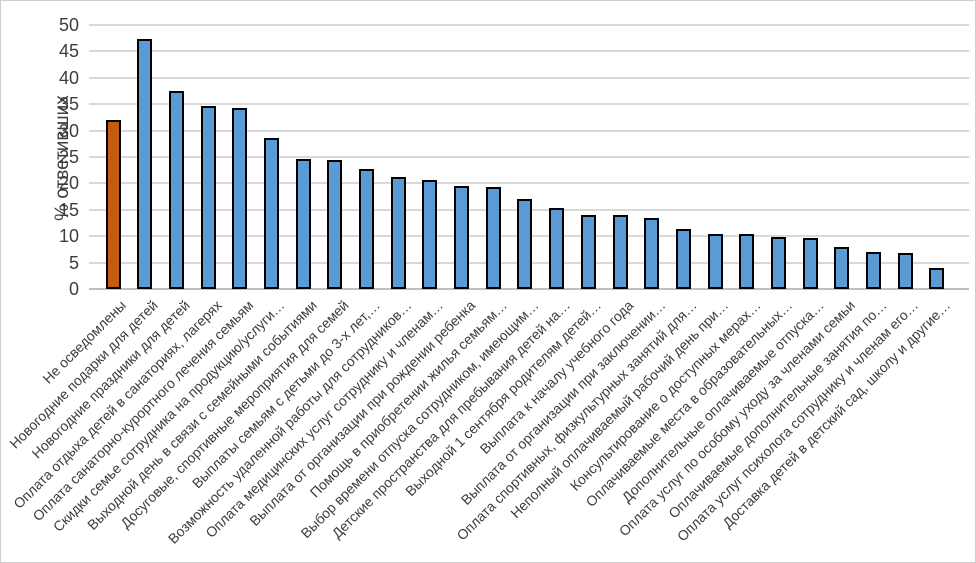 This screenshot has width=976, height=563. What do you see at coordinates (68, 130) in the screenshot?
I see `y-tick-label: 30` at bounding box center [68, 130].